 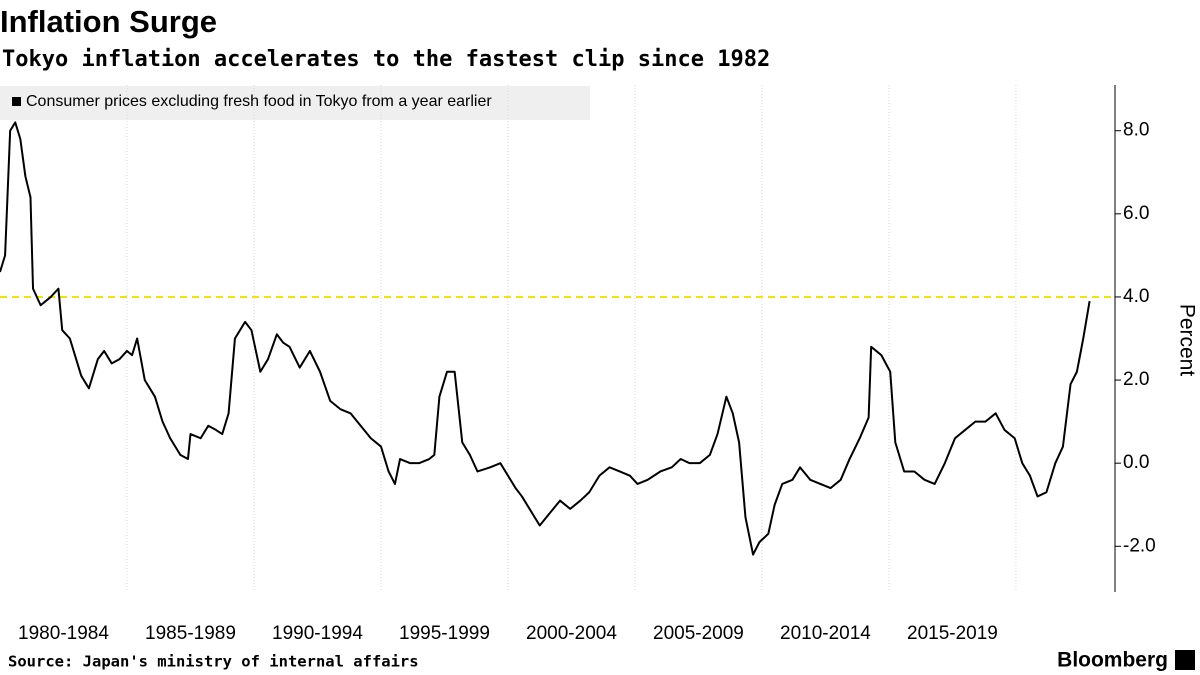 I want to click on y-tick-label: 6.0, so click(x=1136, y=213).